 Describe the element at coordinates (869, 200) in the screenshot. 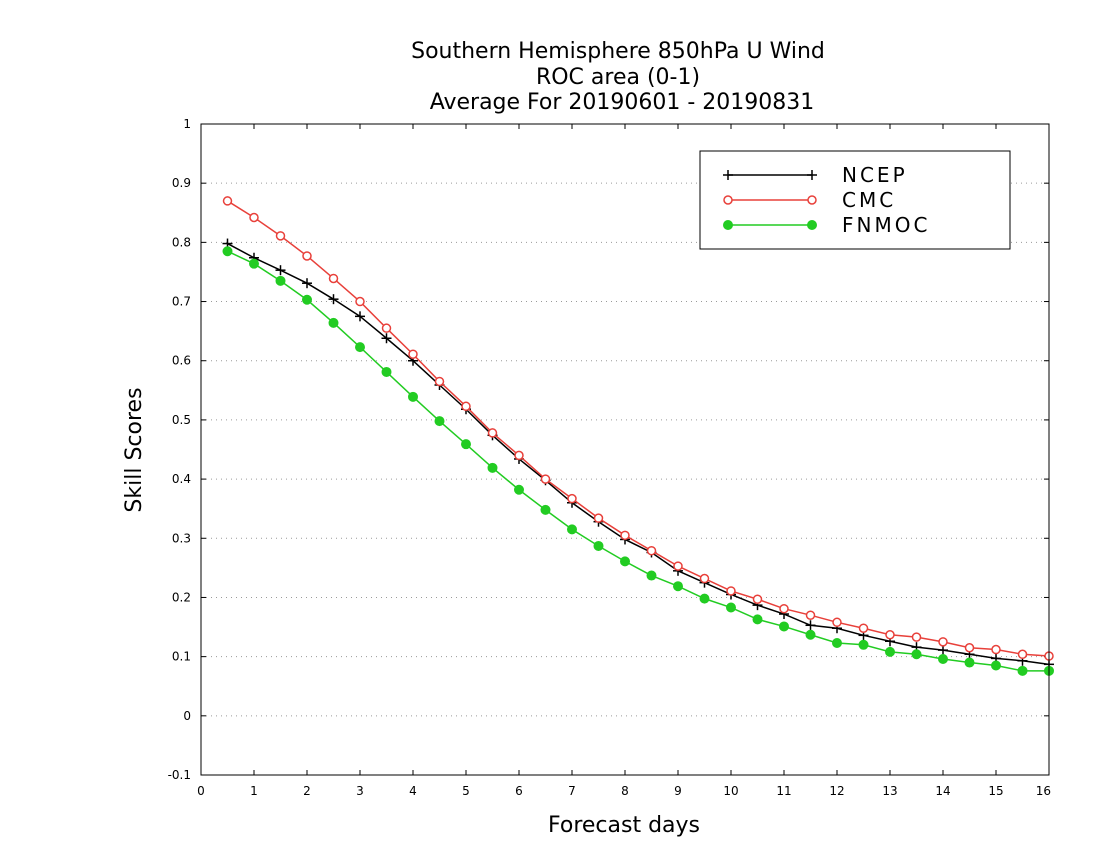

I see `legend-label-cmc: CMC` at that location.